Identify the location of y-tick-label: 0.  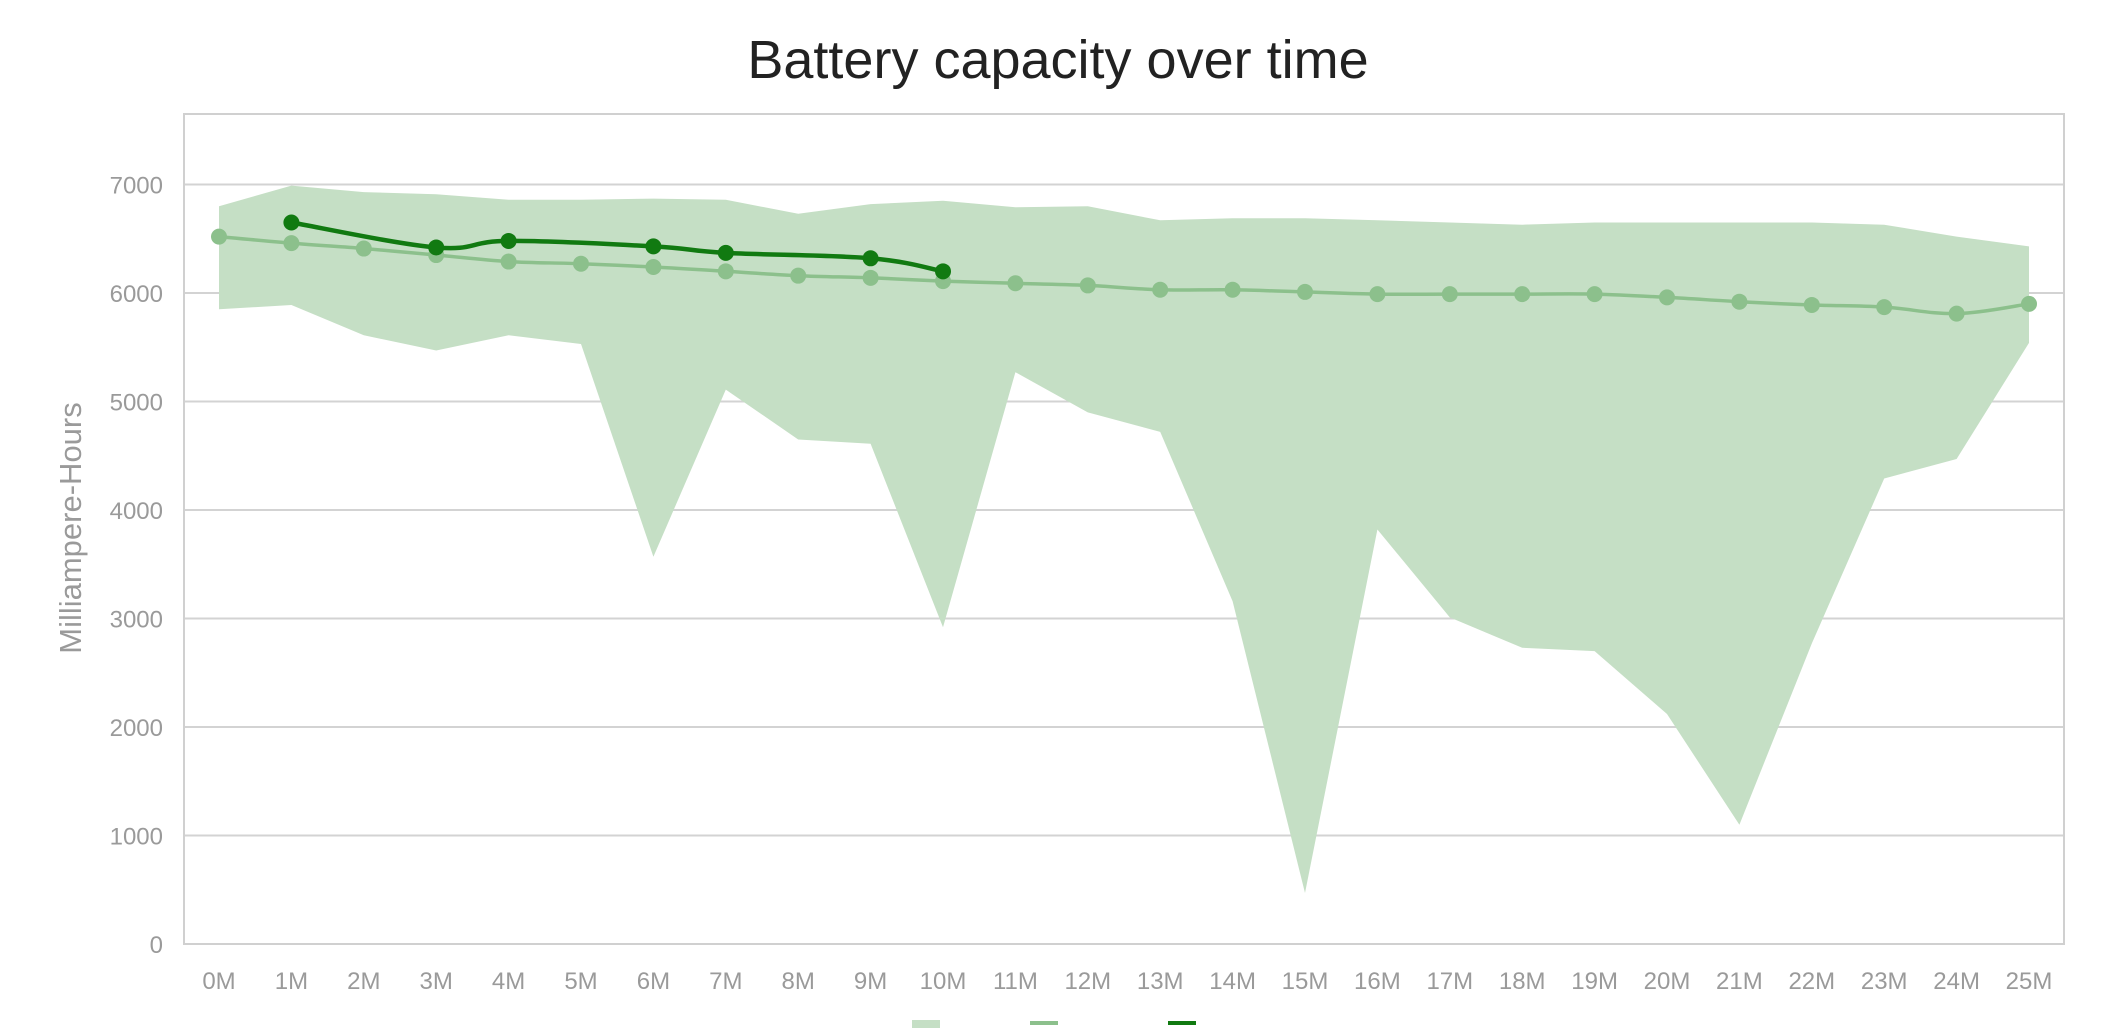
(156, 945).